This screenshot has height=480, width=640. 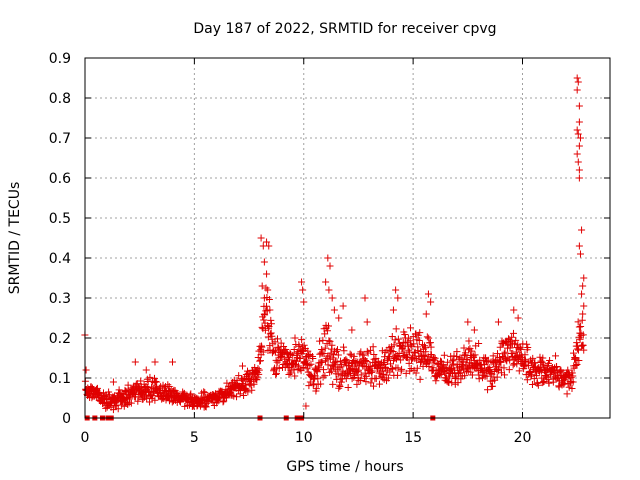 I want to click on y-tick-label: 0.8, so click(x=60, y=99).